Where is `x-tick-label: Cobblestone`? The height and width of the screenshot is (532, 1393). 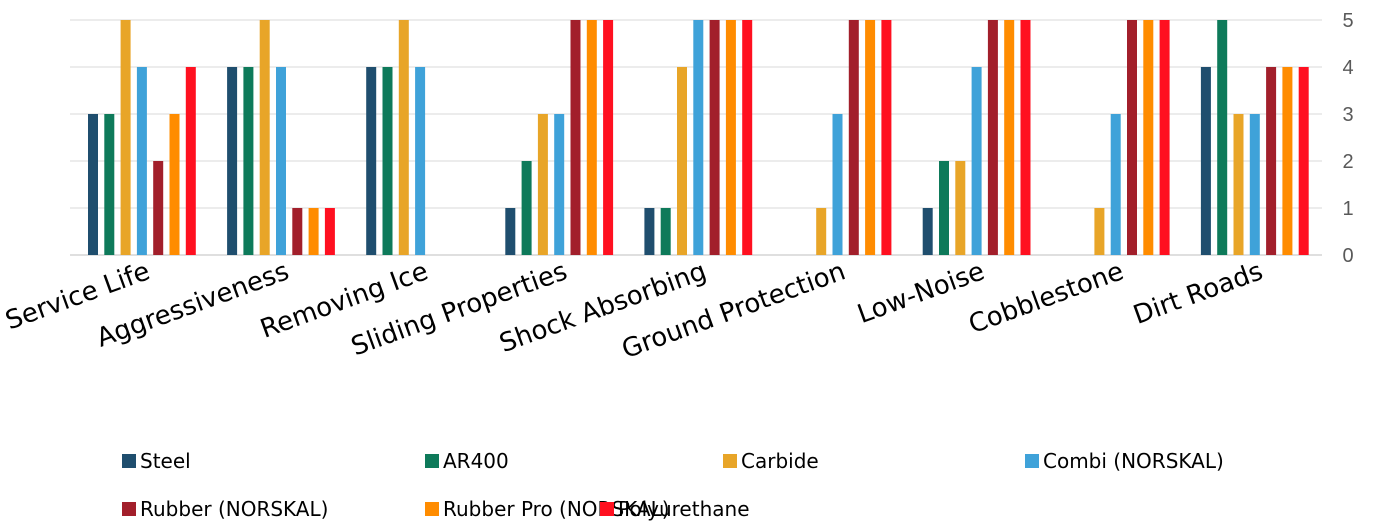
x-tick-label: Cobblestone is located at coordinates (1046, 298).